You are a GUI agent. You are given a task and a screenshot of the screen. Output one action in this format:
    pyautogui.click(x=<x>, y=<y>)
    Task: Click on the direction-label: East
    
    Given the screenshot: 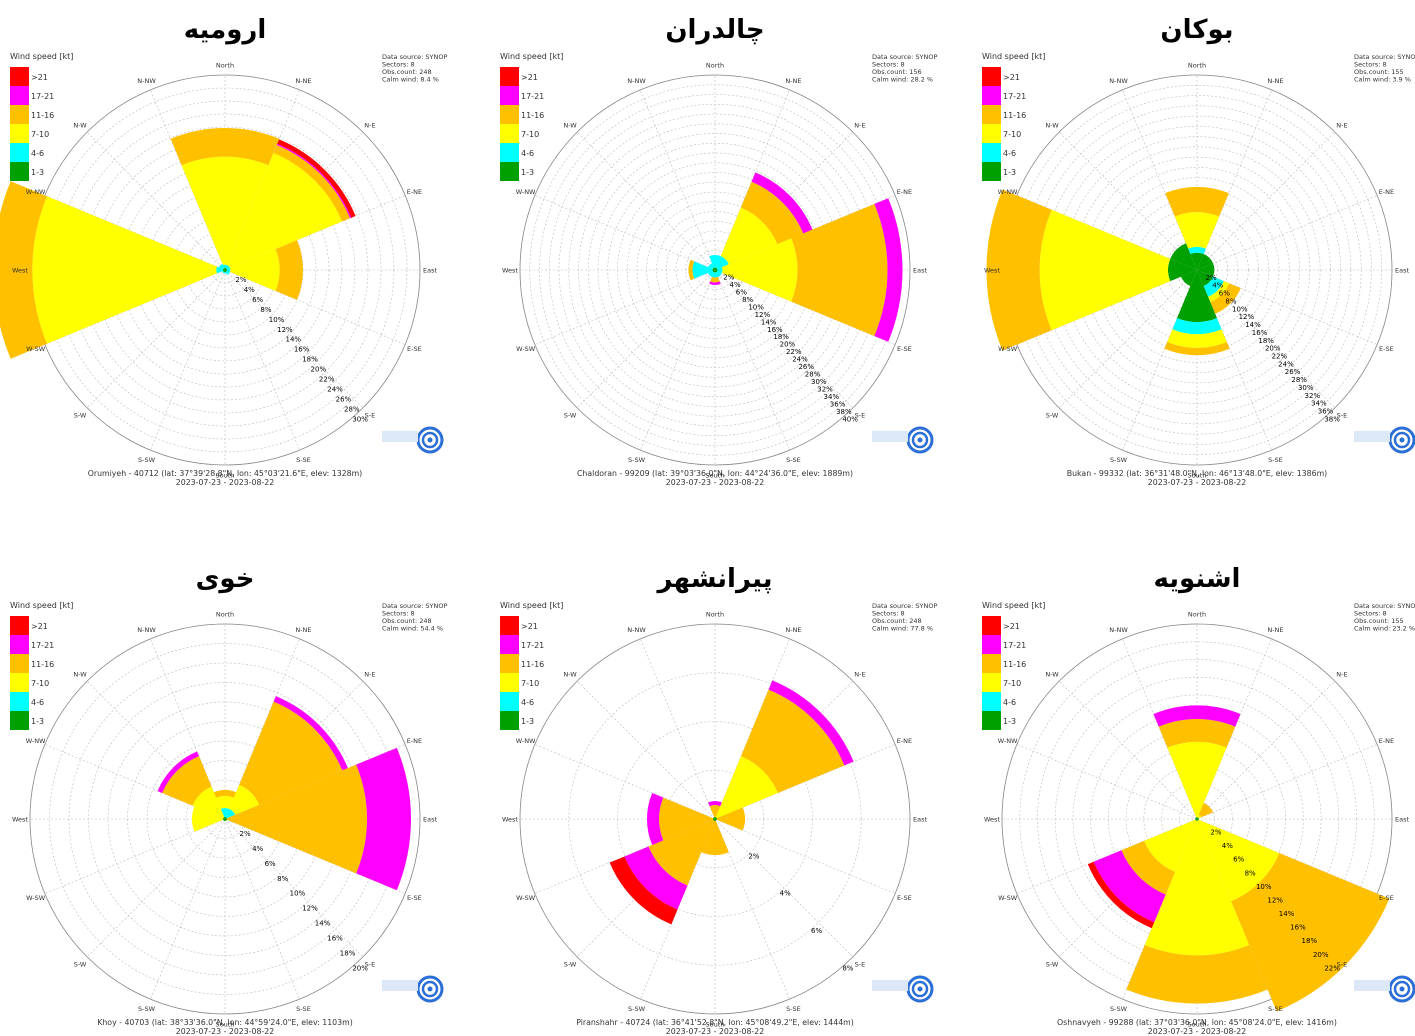 What is the action you would take?
    pyautogui.click(x=1402, y=271)
    